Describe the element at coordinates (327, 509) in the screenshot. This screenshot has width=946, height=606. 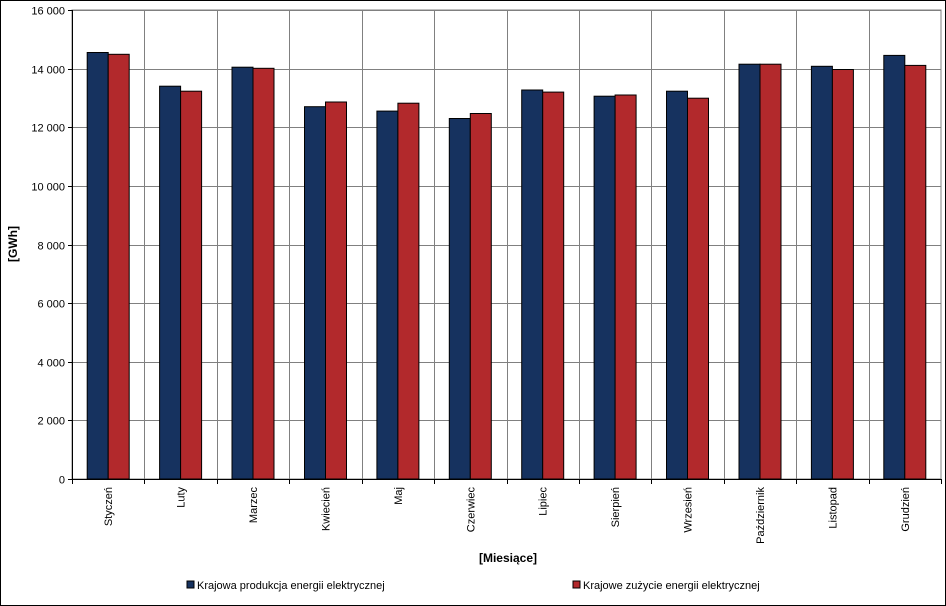
I see `x-tick-label: Kwiecień` at that location.